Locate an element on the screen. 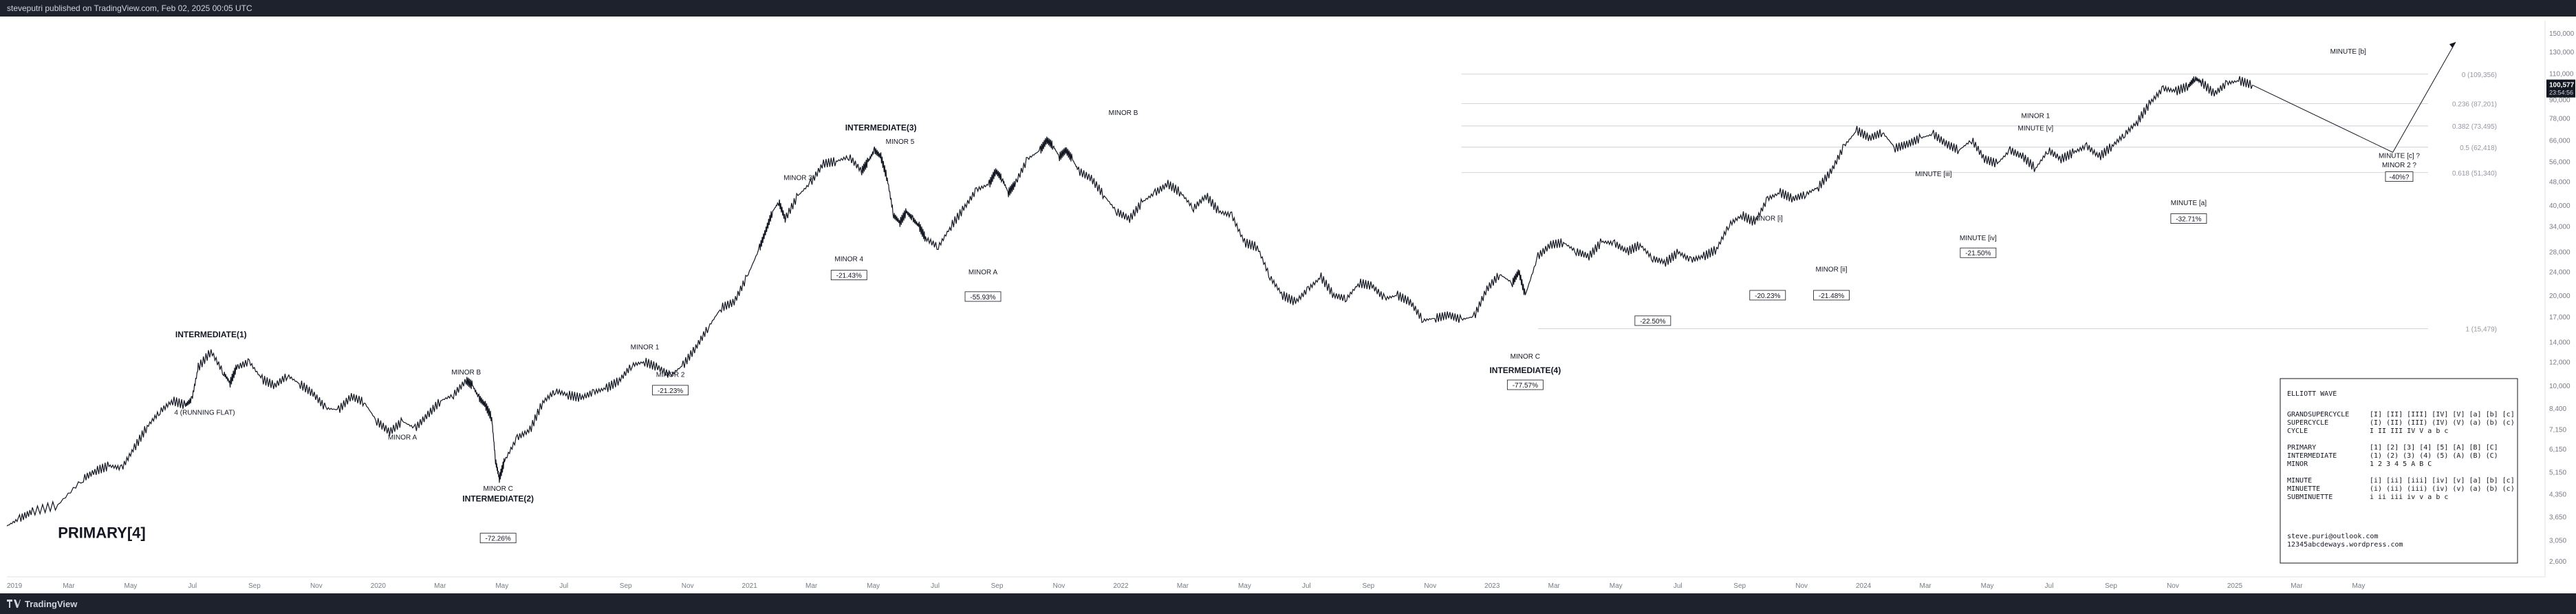  pct-badge-text: -20.23% is located at coordinates (1767, 296).